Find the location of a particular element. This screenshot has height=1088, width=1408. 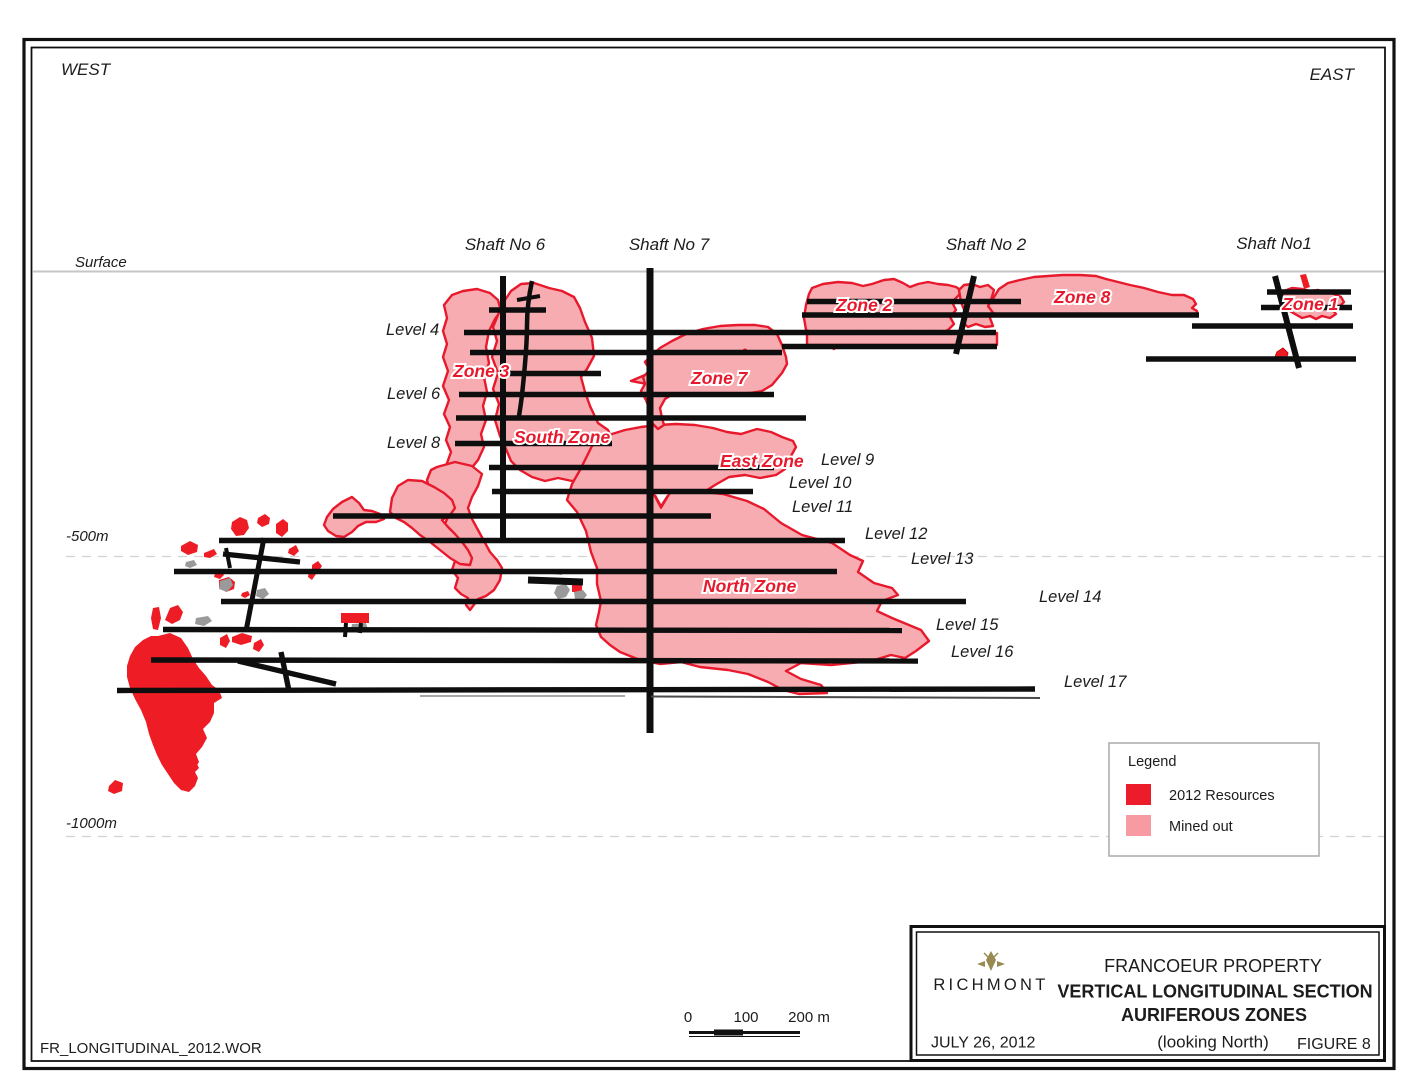

svg-text: Level 11 is located at coordinates (822, 507).